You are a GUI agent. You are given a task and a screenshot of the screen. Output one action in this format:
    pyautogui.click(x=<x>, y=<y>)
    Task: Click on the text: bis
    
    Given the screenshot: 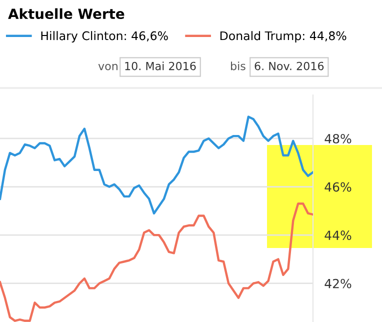 What is the action you would take?
    pyautogui.click(x=238, y=66)
    